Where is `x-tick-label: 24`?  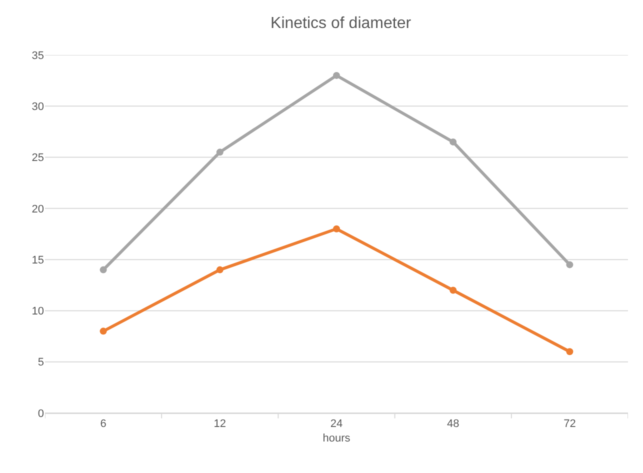
x-tick-label: 24 is located at coordinates (336, 424).